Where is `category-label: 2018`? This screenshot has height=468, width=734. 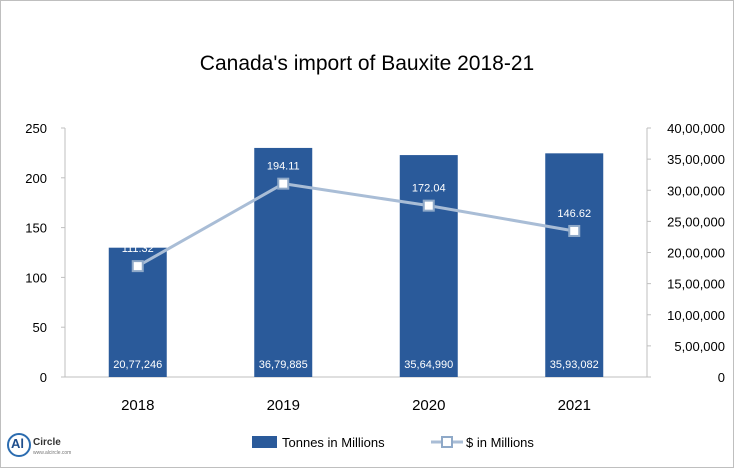
category-label: 2018 is located at coordinates (137, 405).